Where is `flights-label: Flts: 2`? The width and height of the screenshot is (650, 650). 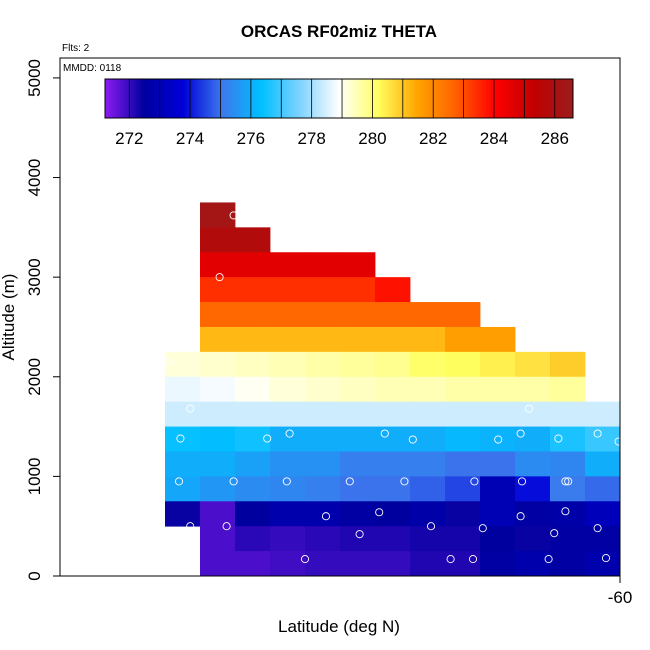
flights-label: Flts: 2 is located at coordinates (76, 48).